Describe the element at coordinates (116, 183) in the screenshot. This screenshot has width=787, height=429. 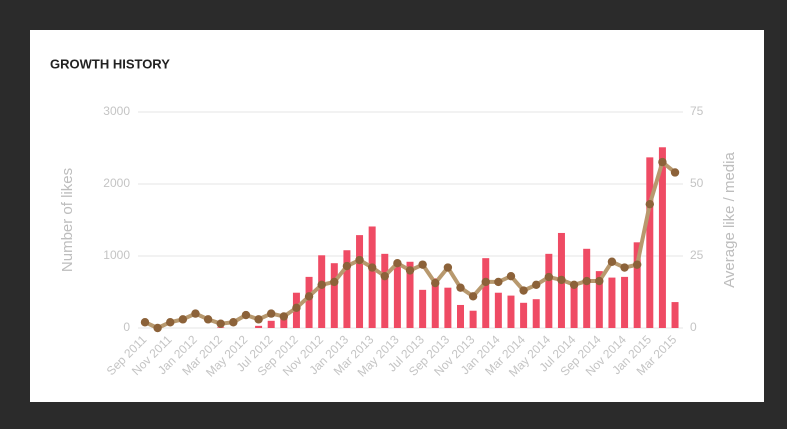
I see `y-tick-label: 2000` at that location.